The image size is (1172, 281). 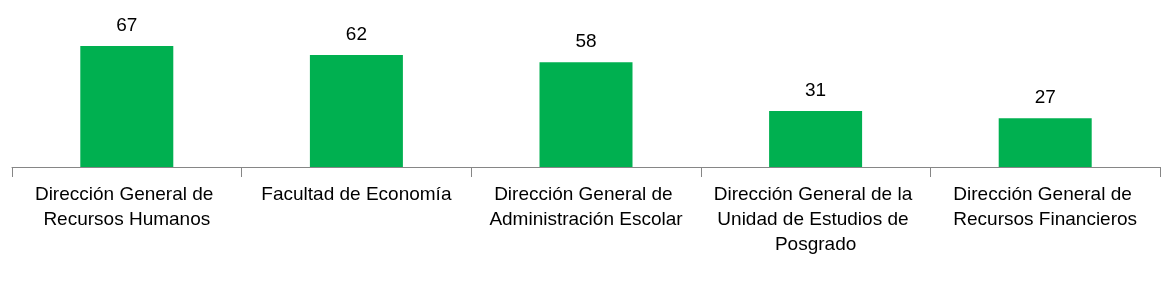 I want to click on data-label: 31, so click(x=816, y=90).